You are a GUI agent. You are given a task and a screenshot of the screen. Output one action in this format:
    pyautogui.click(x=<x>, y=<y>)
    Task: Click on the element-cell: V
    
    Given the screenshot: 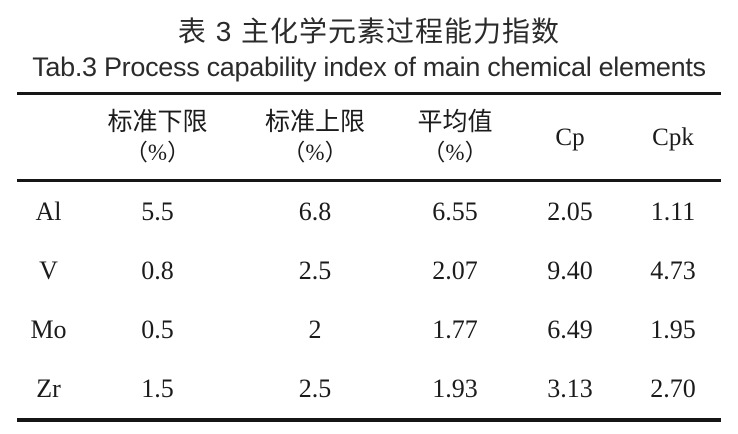 What is the action you would take?
    pyautogui.click(x=48, y=270)
    